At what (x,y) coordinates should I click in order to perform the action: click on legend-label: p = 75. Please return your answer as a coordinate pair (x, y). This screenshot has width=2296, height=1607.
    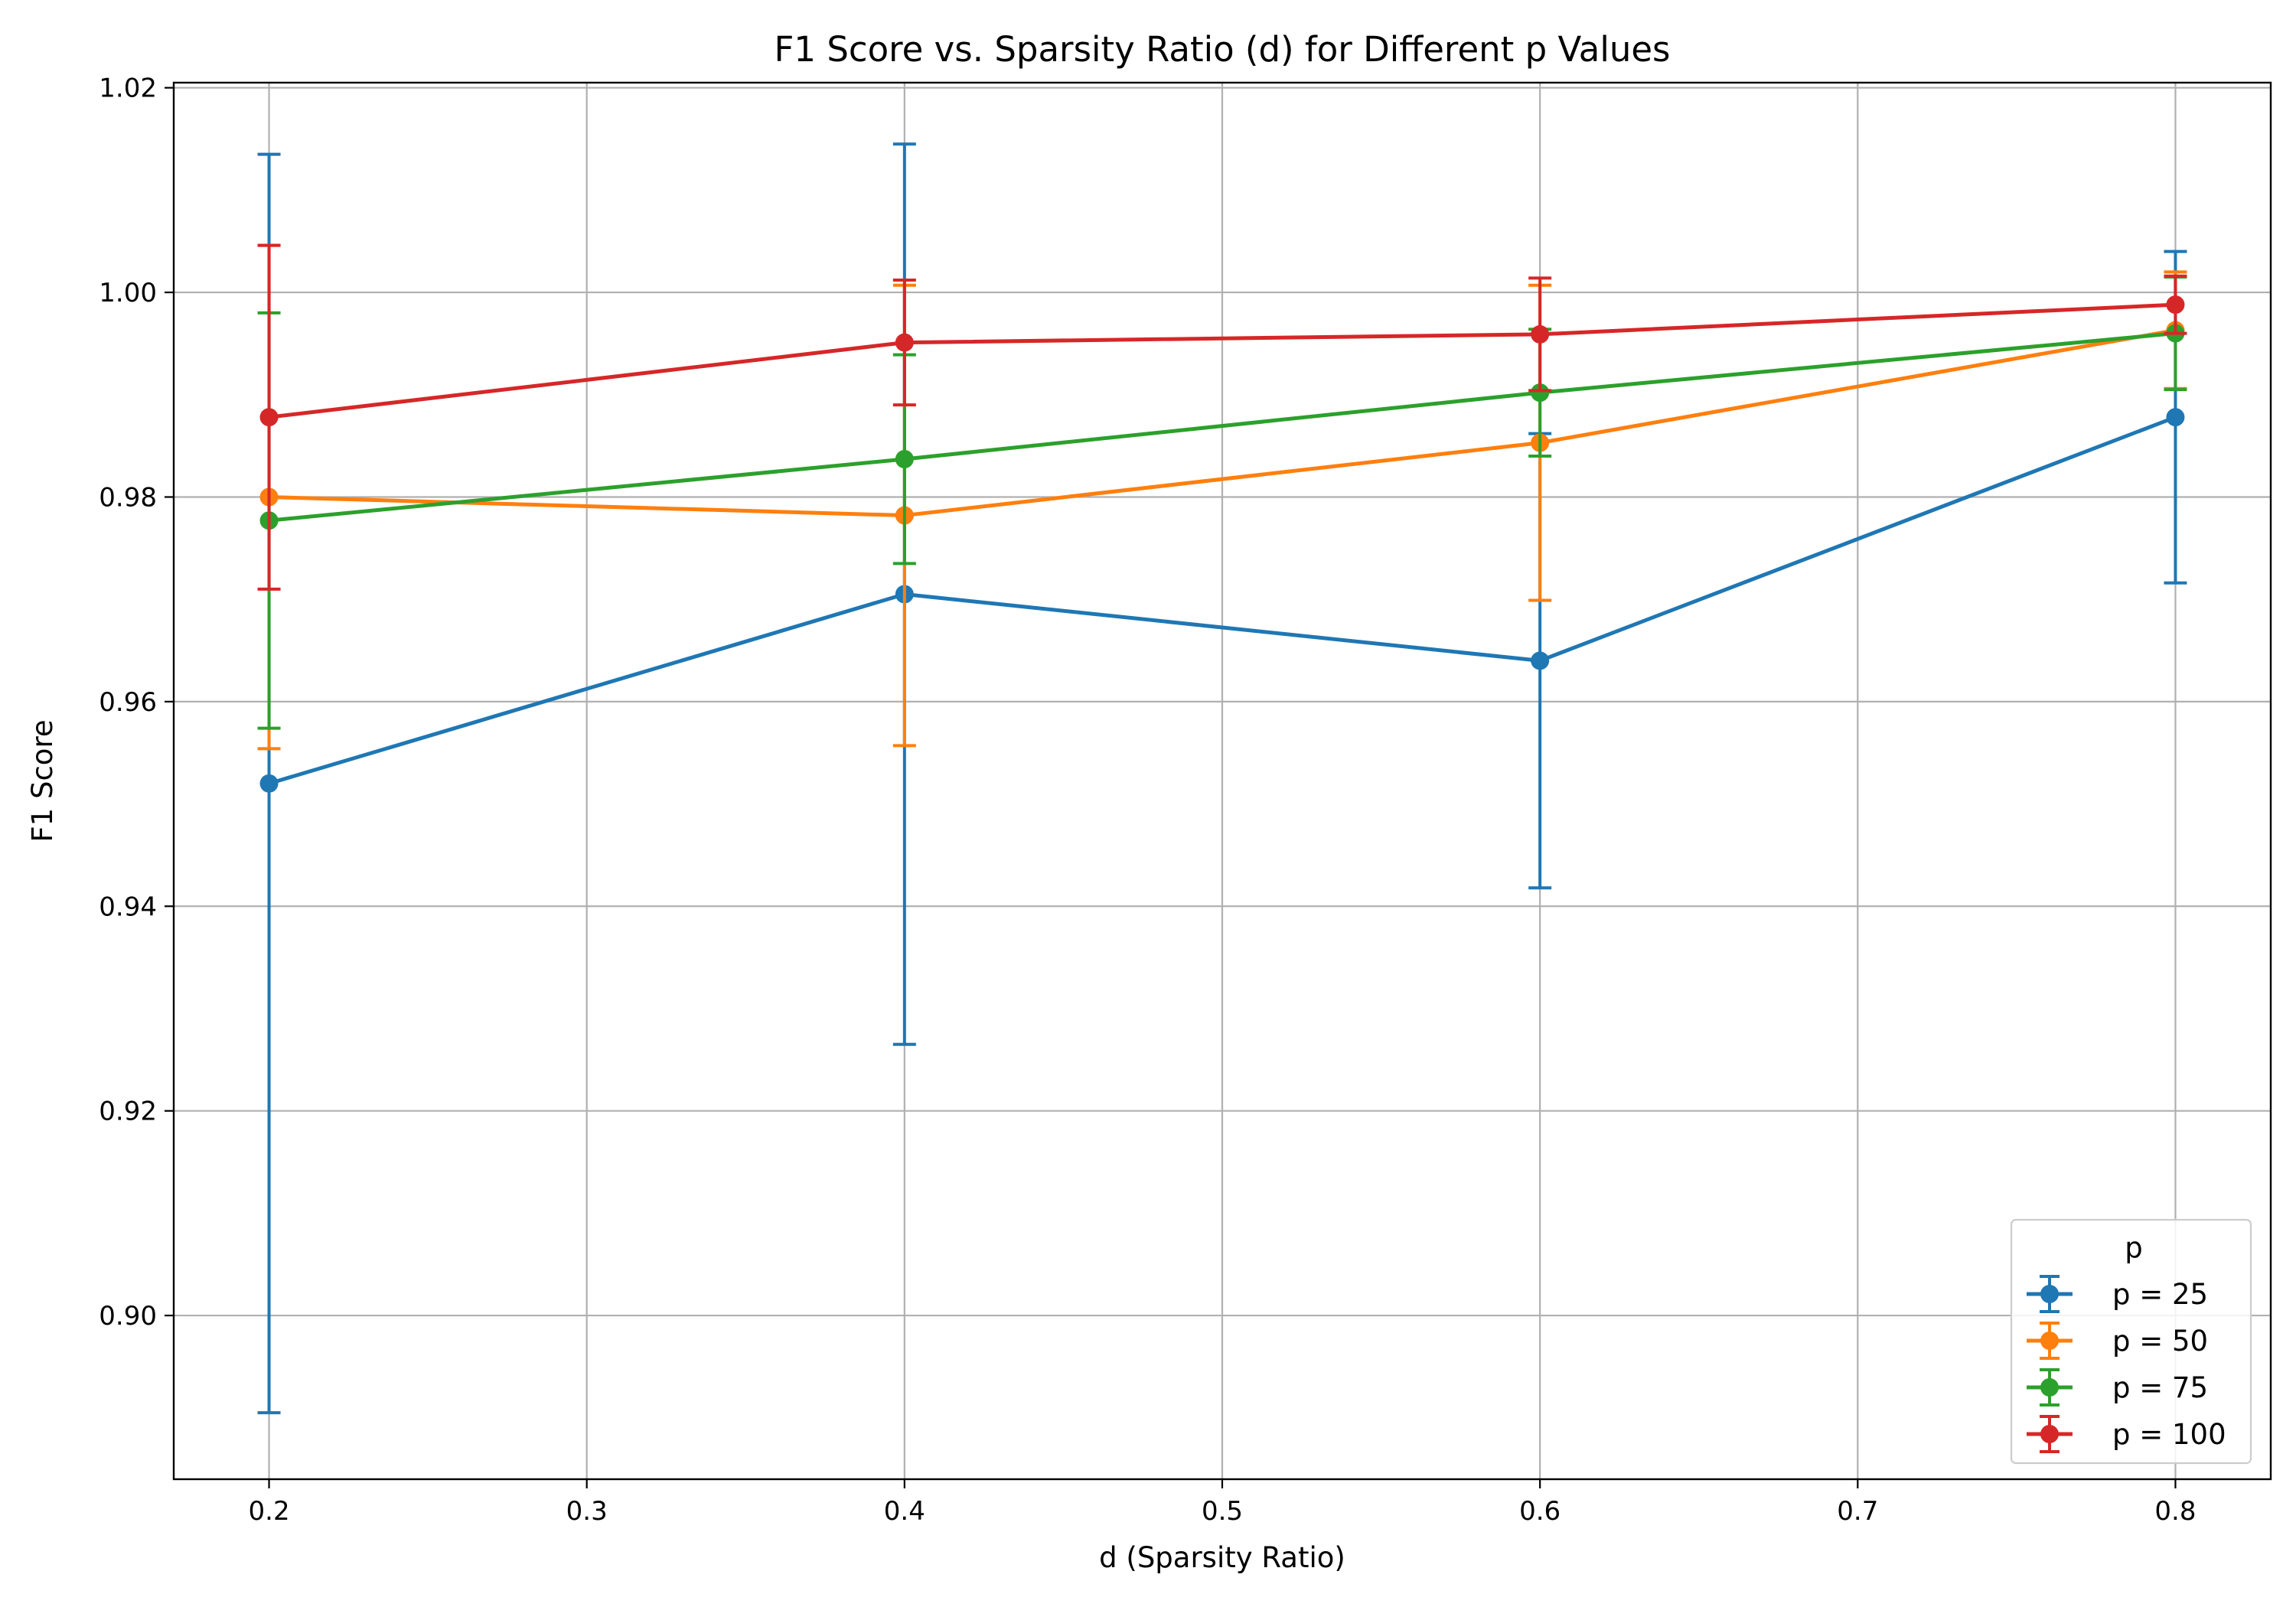
    Looking at the image, I should click on (2160, 1387).